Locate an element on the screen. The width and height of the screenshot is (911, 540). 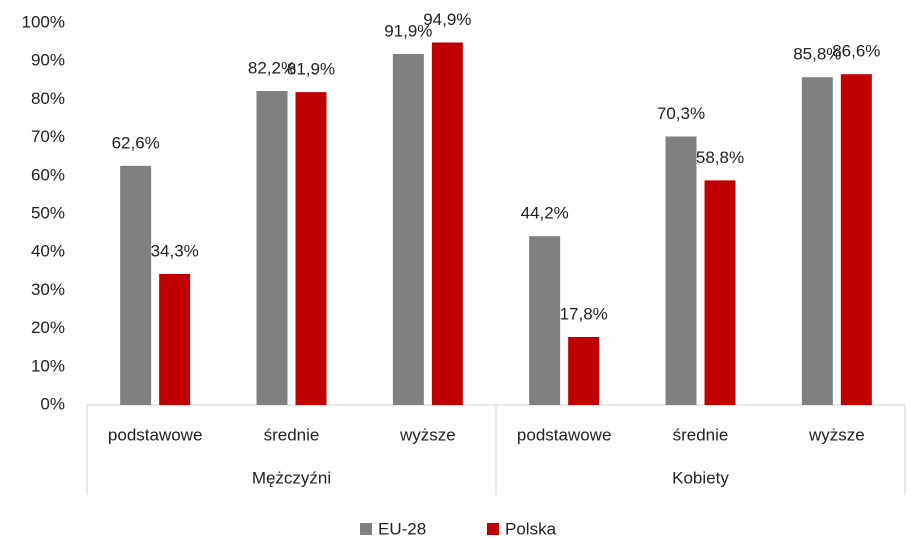
value-label: 62,6% is located at coordinates (136, 142).